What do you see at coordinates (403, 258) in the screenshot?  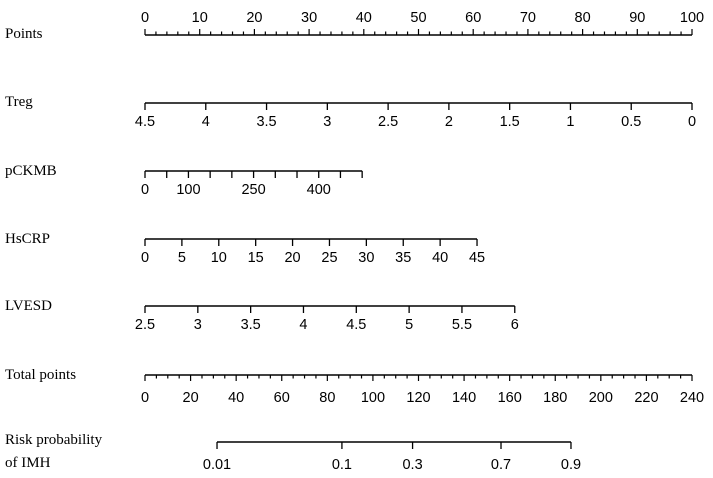 I see `tick-label: 35` at bounding box center [403, 258].